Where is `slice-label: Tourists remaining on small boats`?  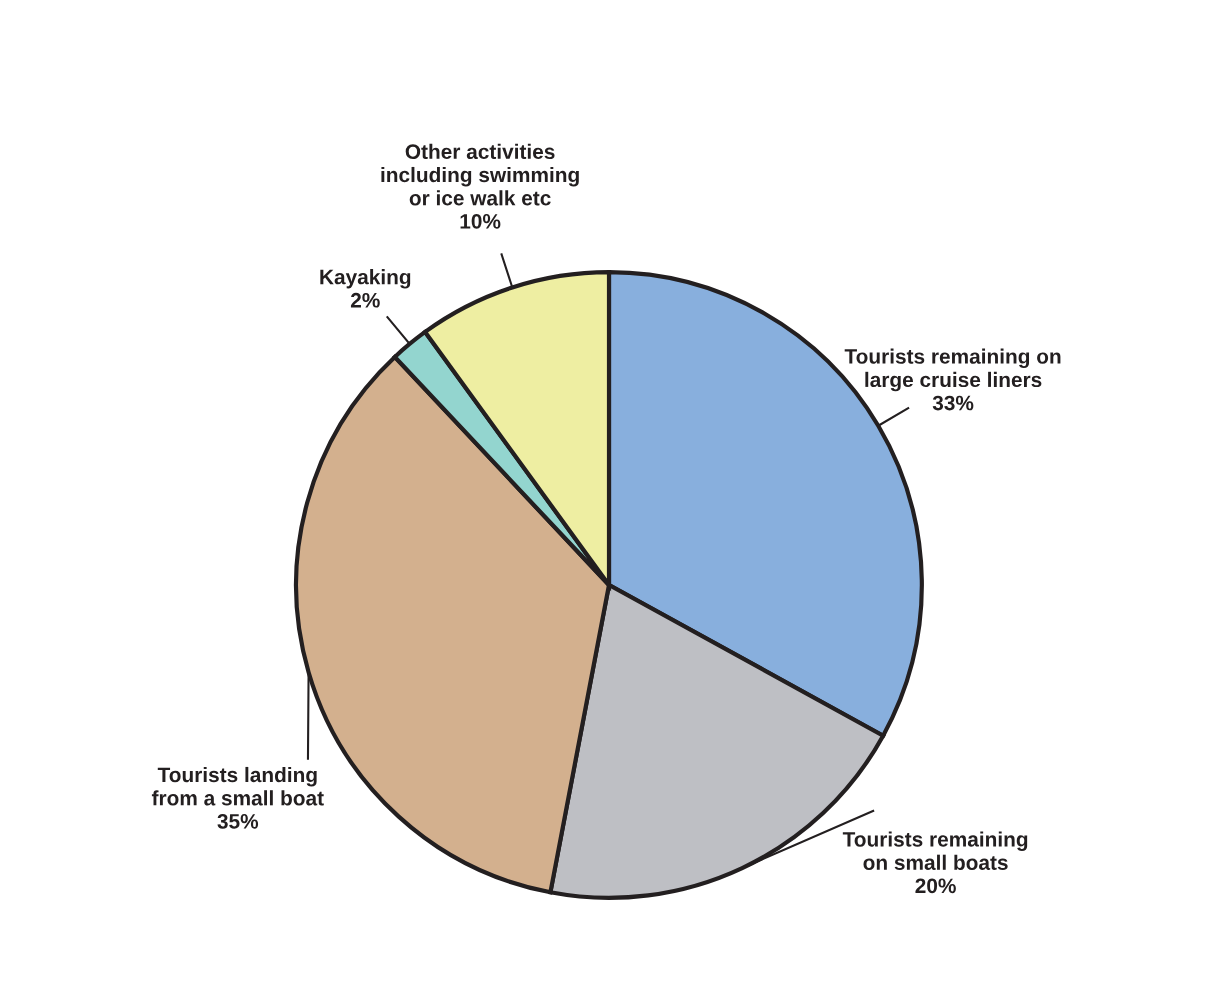 slice-label: Tourists remaining on small boats is located at coordinates (935, 850).